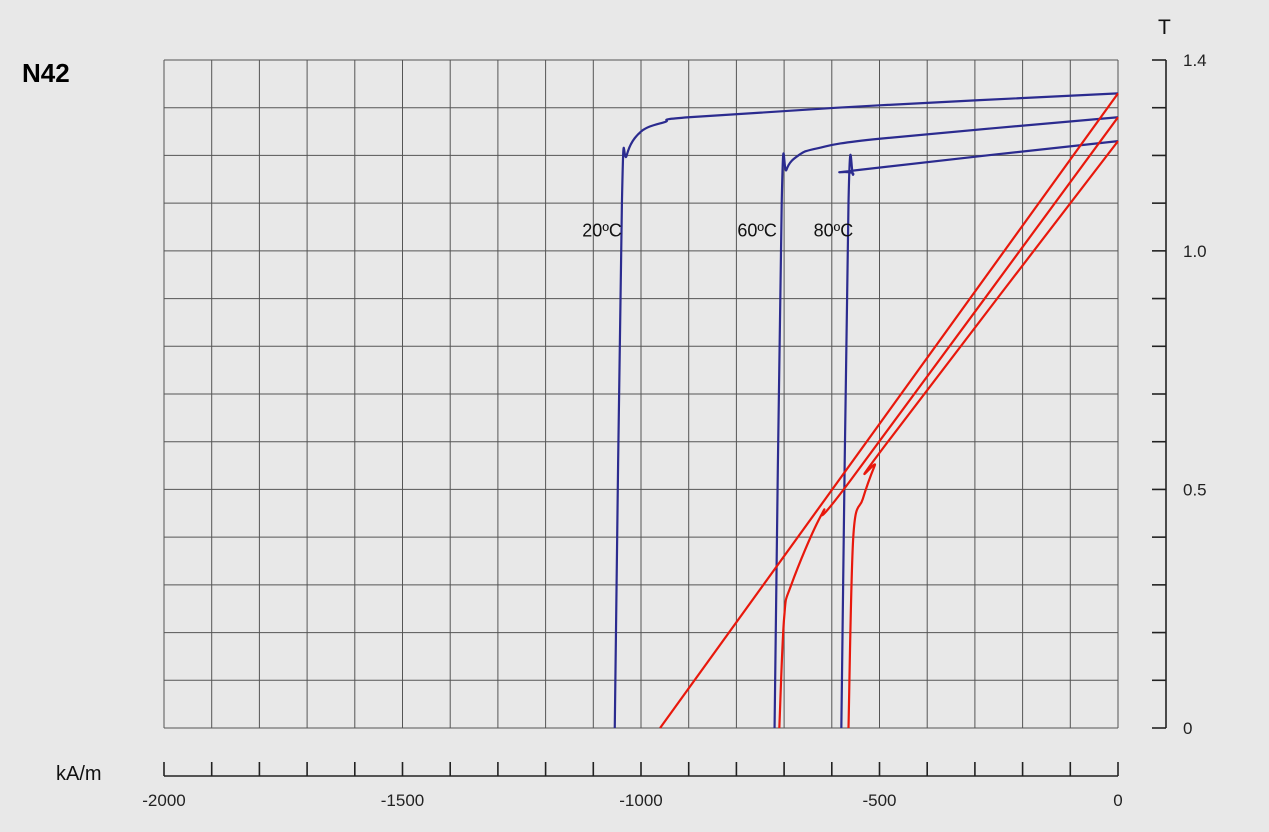 The width and height of the screenshot is (1269, 832). Describe the element at coordinates (1187, 728) in the screenshot. I see `y-tick-label: 0` at that location.